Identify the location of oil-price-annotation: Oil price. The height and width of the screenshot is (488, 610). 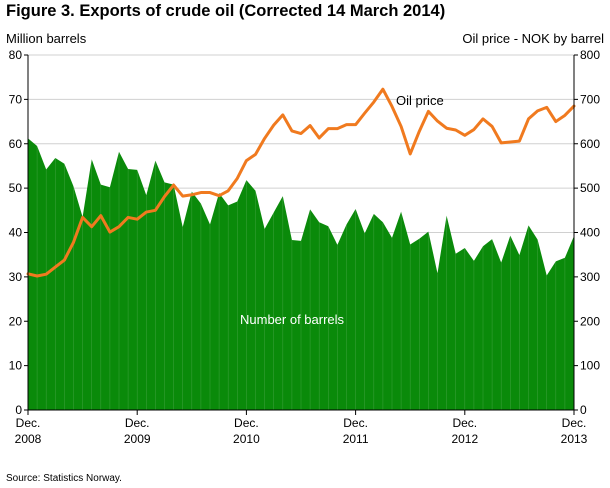
(420, 100).